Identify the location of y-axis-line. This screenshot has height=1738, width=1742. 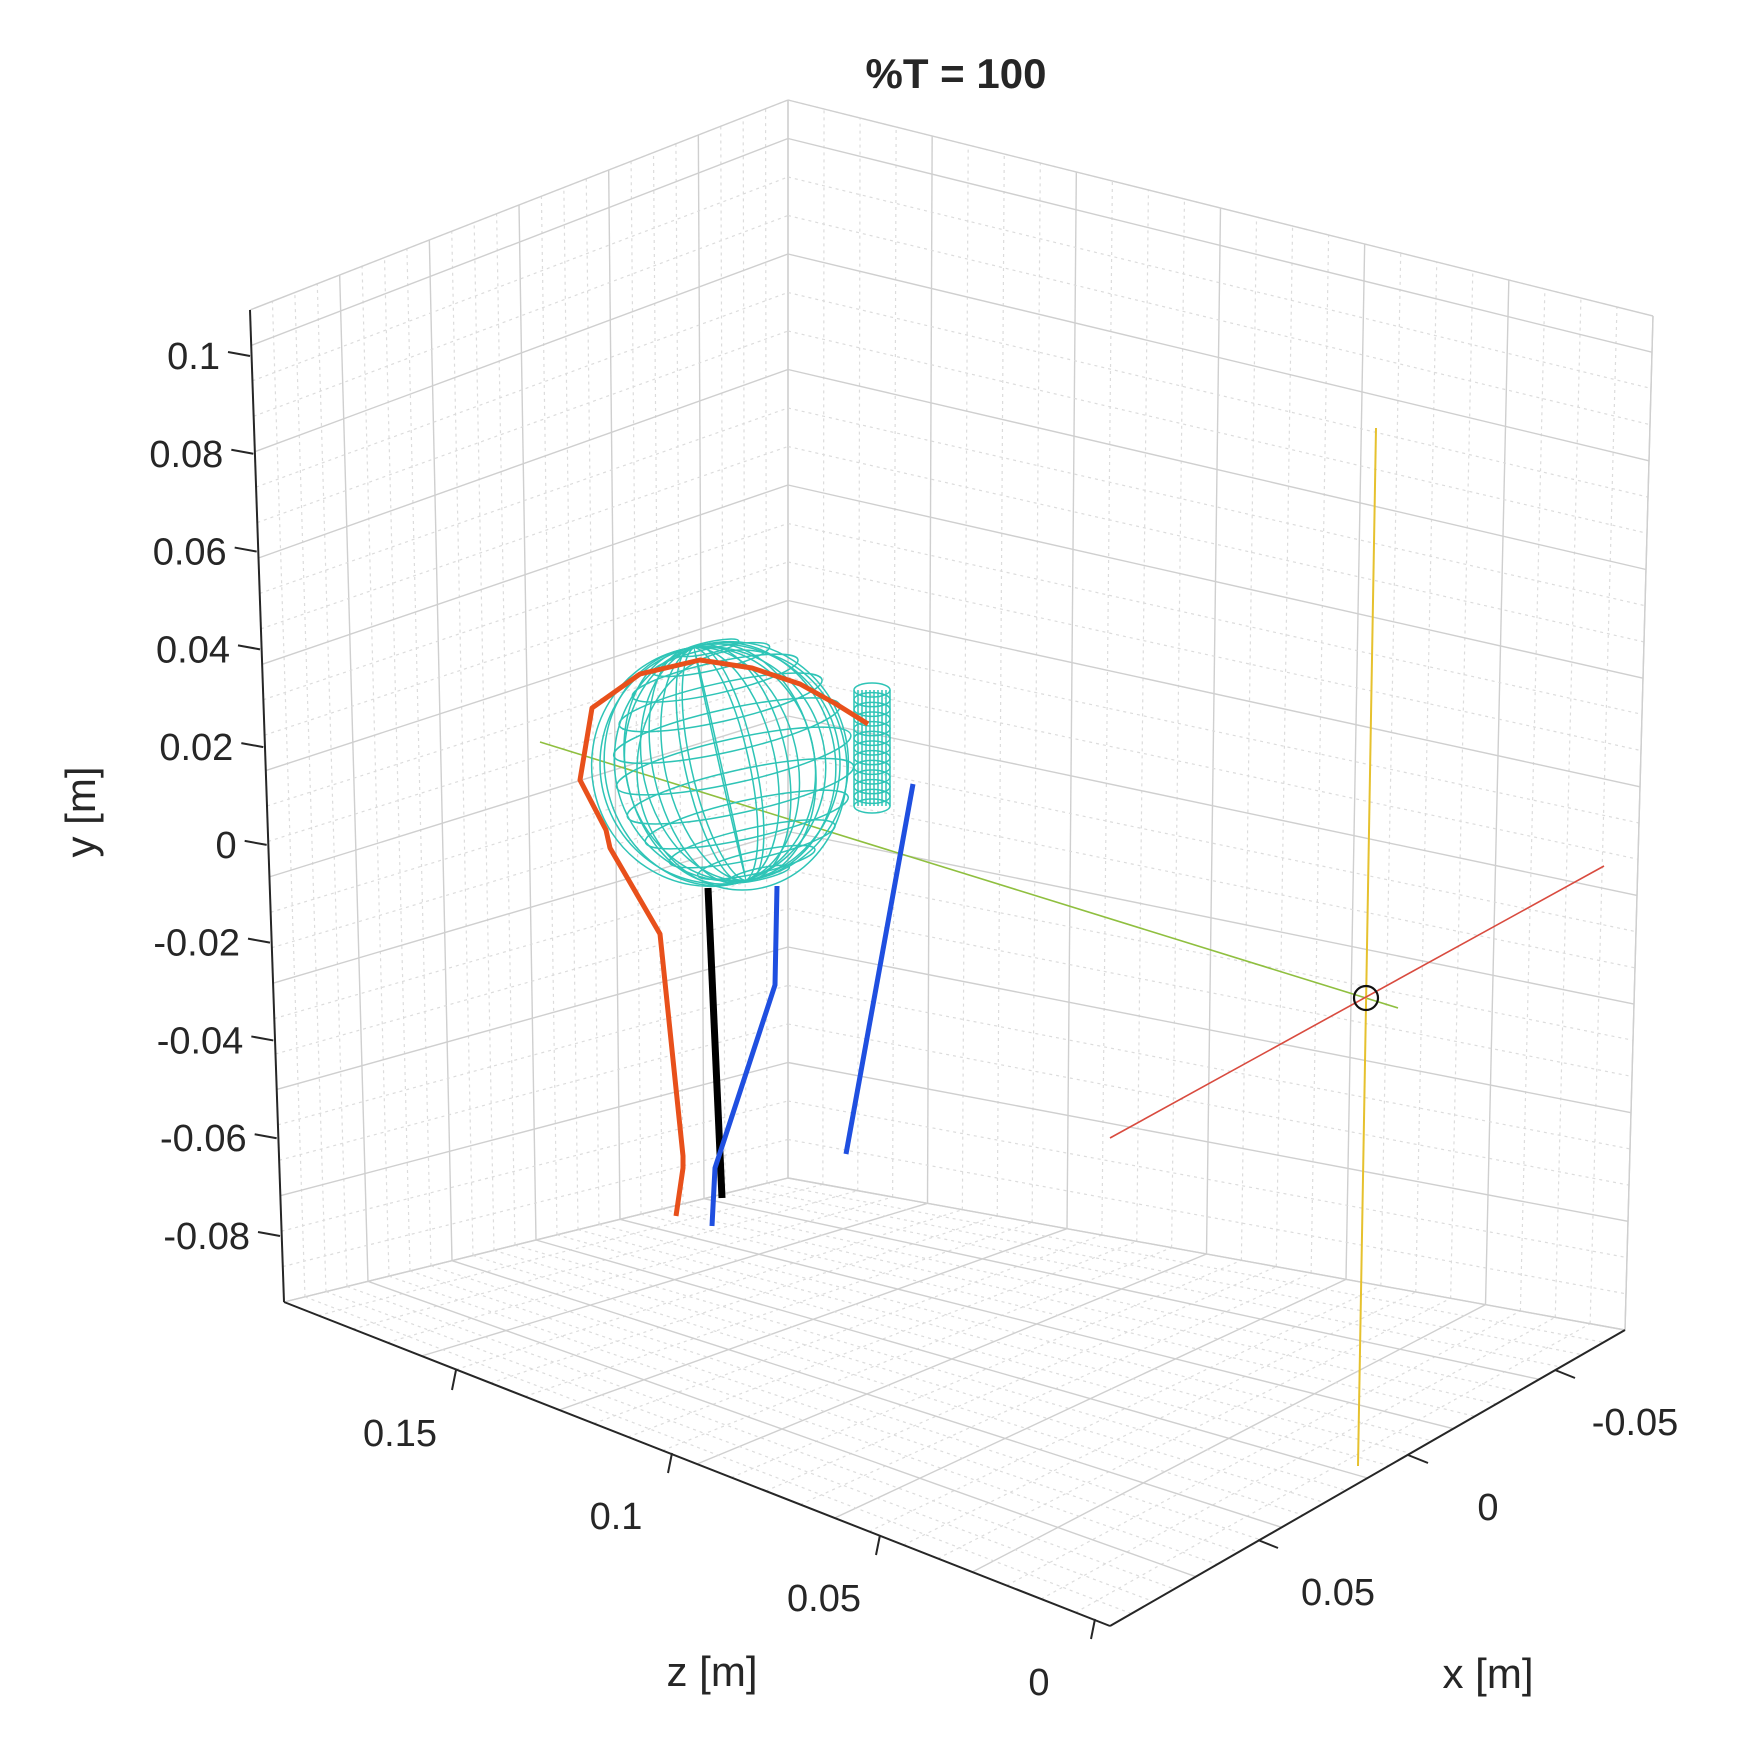
(267, 806).